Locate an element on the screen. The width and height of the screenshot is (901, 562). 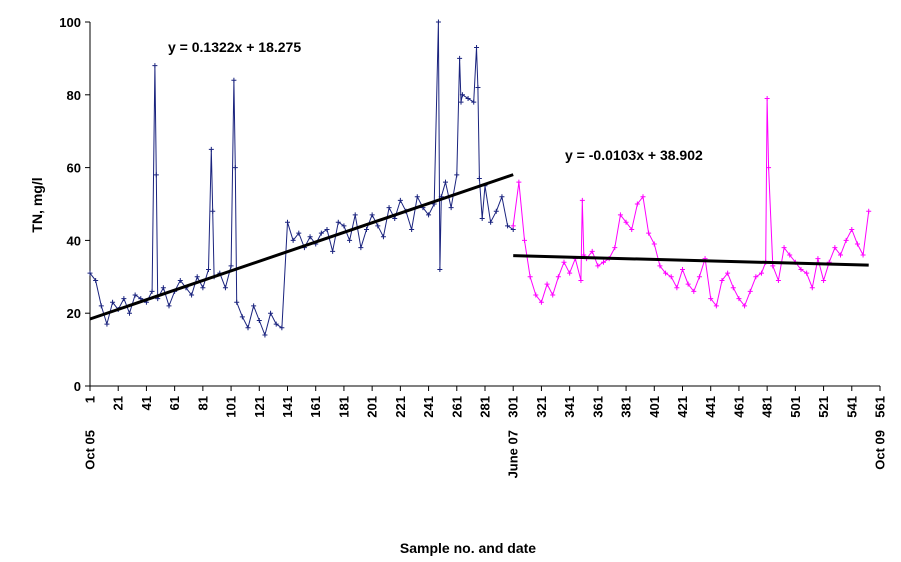
x-tick-label: 61 is located at coordinates (174, 403).